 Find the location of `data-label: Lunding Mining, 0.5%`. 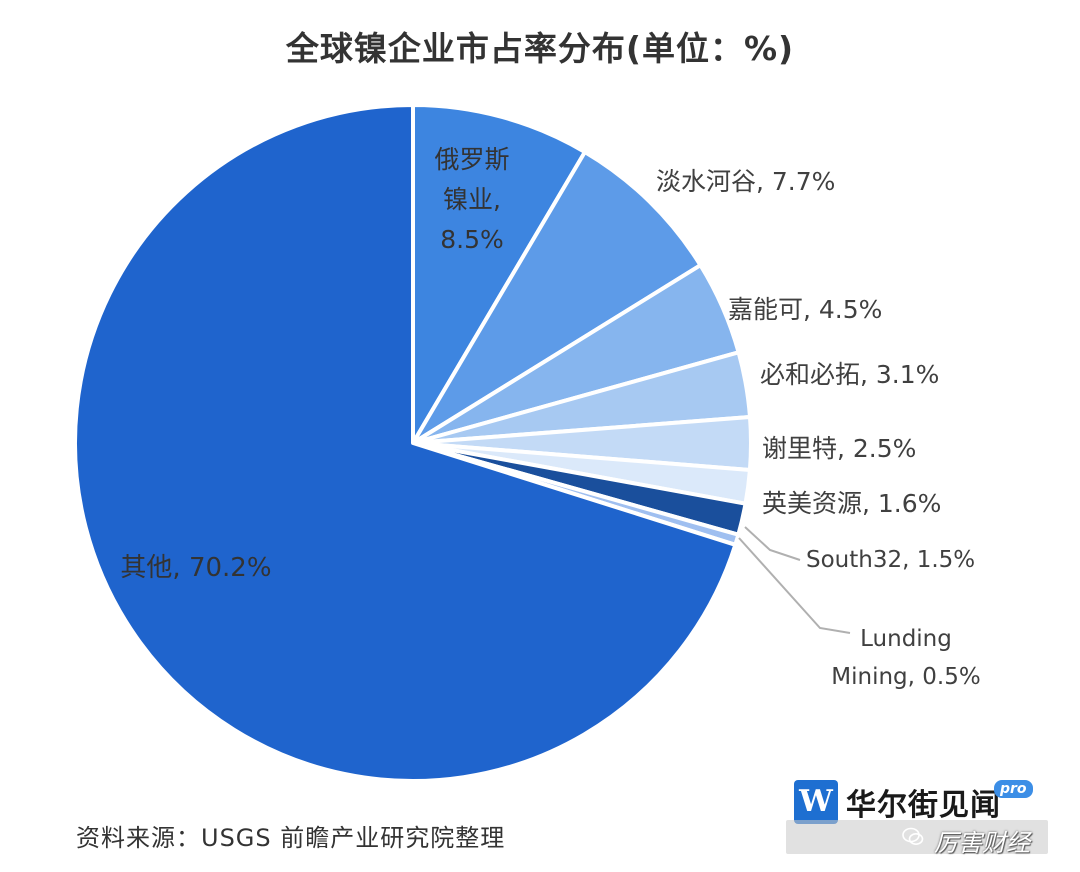

data-label: Lunding Mining, 0.5% is located at coordinates (905, 658).